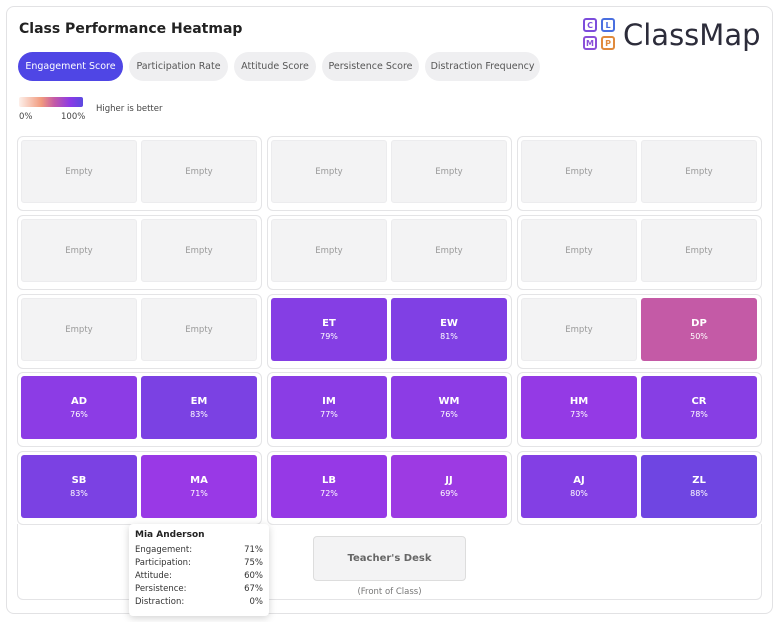  Describe the element at coordinates (26, 117) in the screenshot. I see `legend-min: 0%` at that location.